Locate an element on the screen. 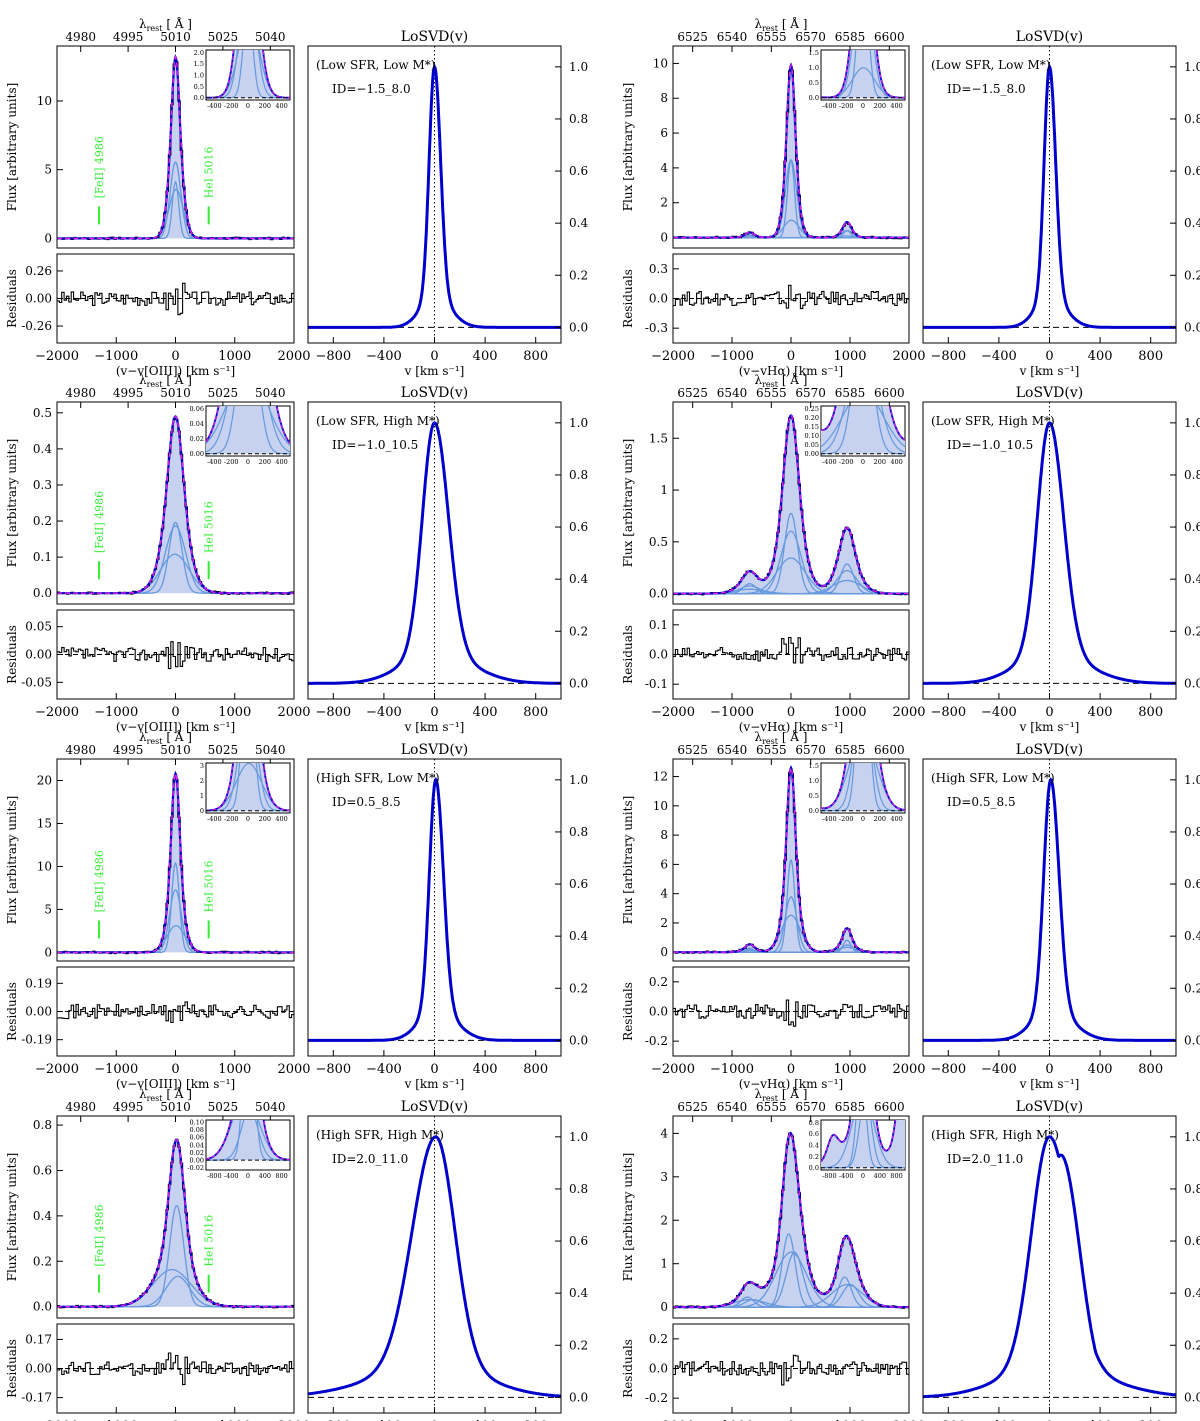 The height and width of the screenshot is (1421, 1200). offset-xtick-label: −2000 is located at coordinates (673, 1420).